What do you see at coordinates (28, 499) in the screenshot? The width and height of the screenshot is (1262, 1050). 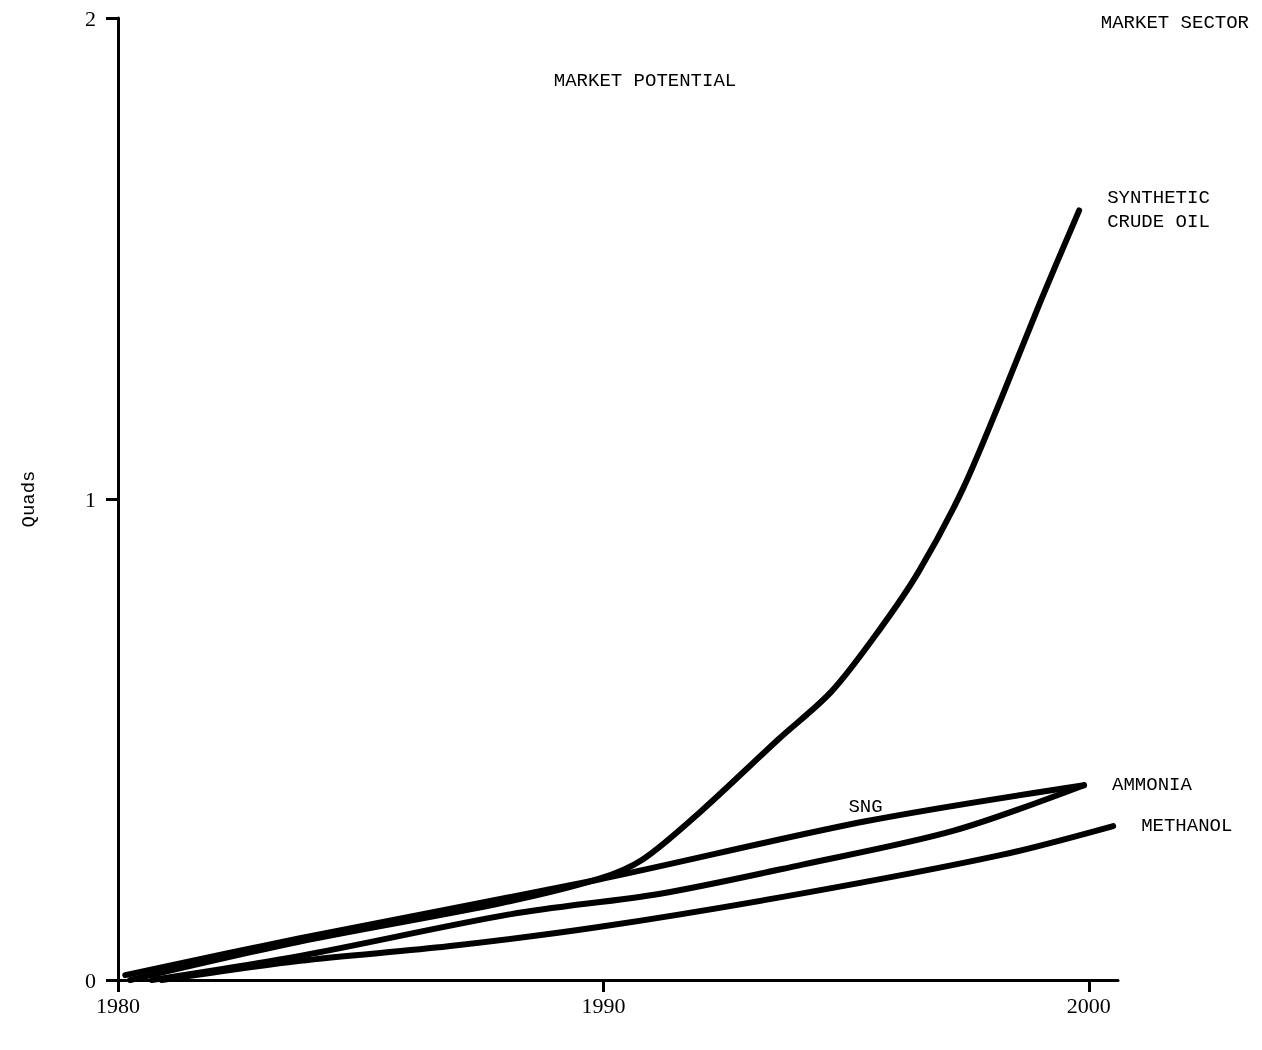 I see `y-axis-title: Quads` at bounding box center [28, 499].